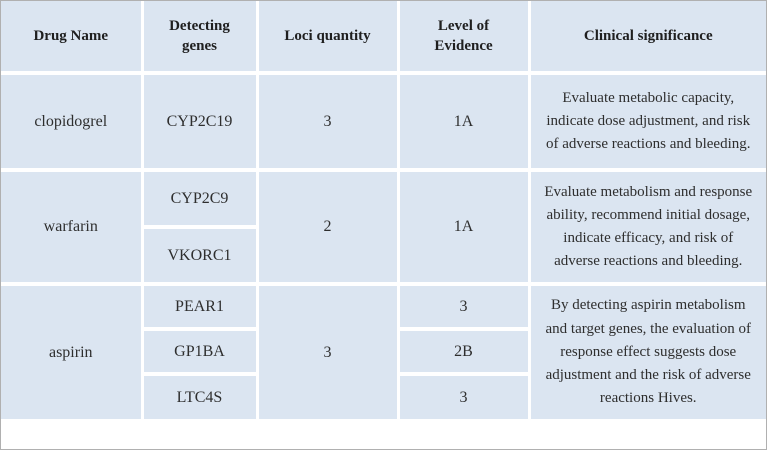  I want to click on cell-evidence-gp1ba: 2B, so click(463, 351).